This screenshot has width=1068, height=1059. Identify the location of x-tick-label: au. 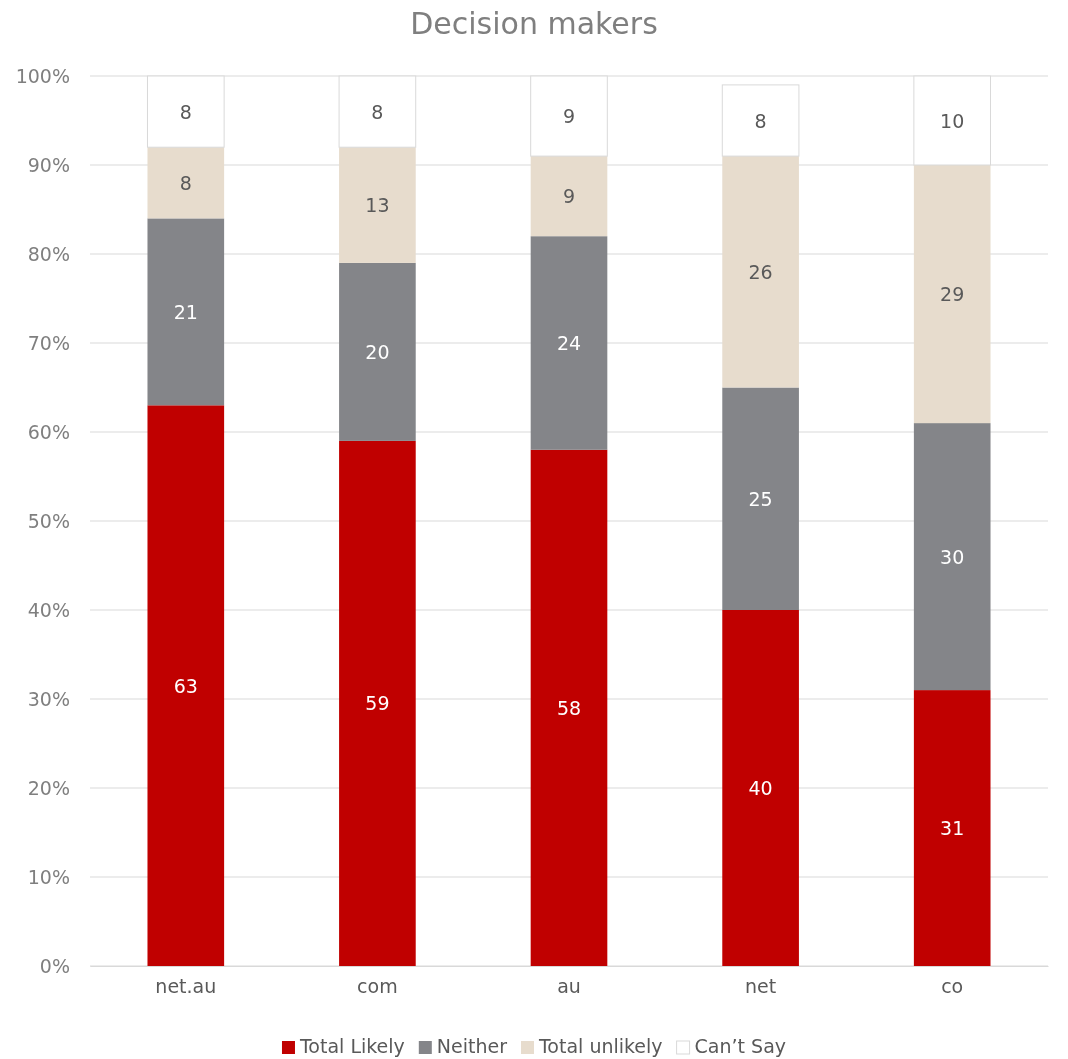
(569, 986).